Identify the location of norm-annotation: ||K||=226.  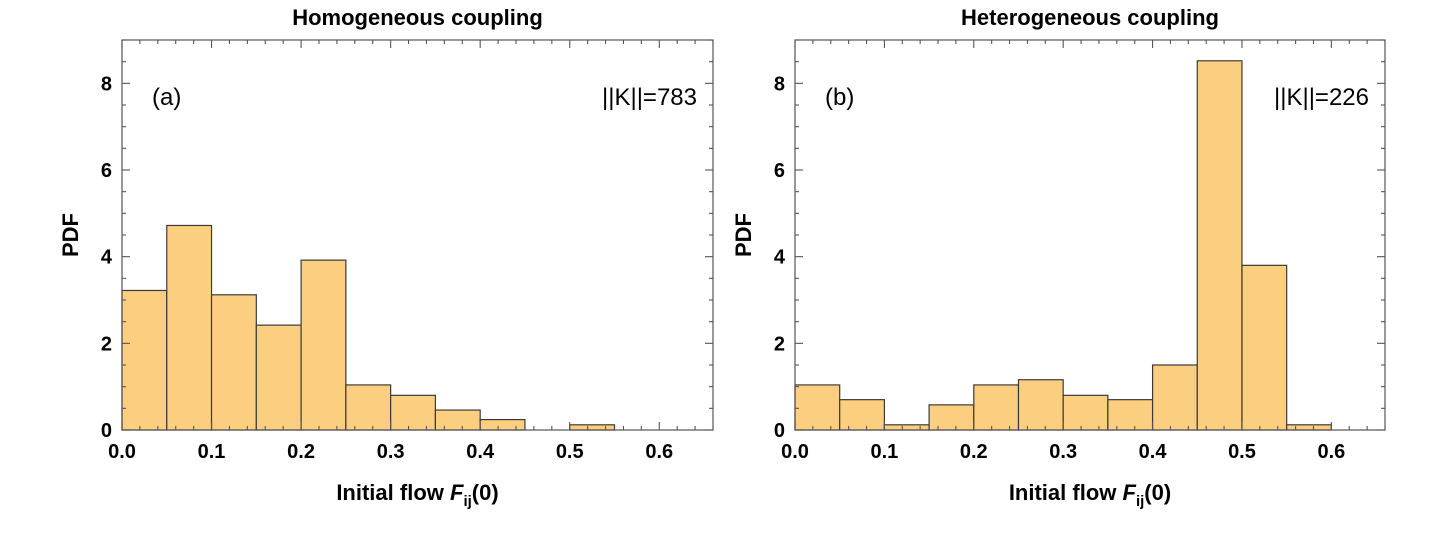
(1321, 97).